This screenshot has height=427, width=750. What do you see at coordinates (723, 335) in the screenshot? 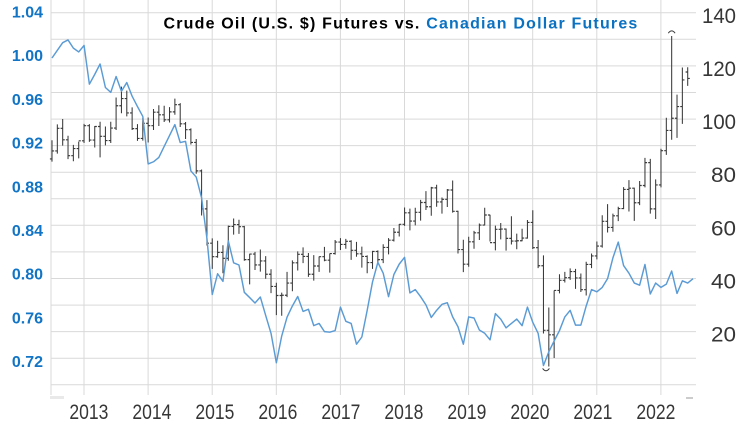
I see `svg-text: 20` at bounding box center [723, 335].